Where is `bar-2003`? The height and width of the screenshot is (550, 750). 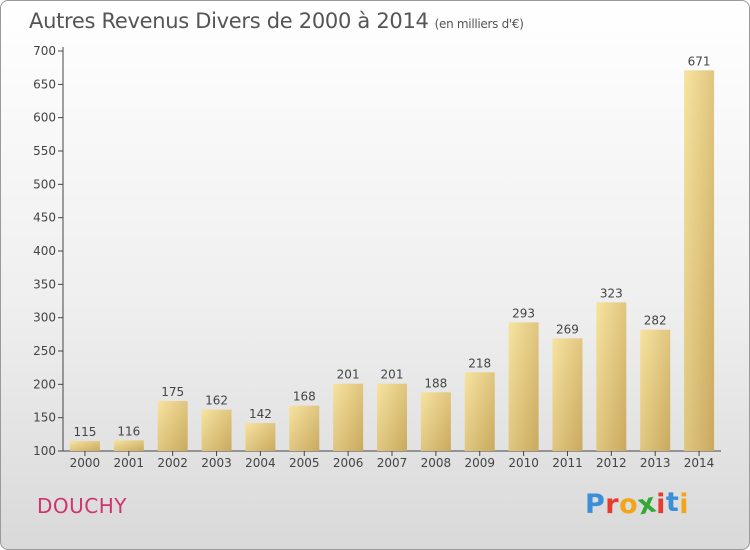
bar-2003 is located at coordinates (216, 430).